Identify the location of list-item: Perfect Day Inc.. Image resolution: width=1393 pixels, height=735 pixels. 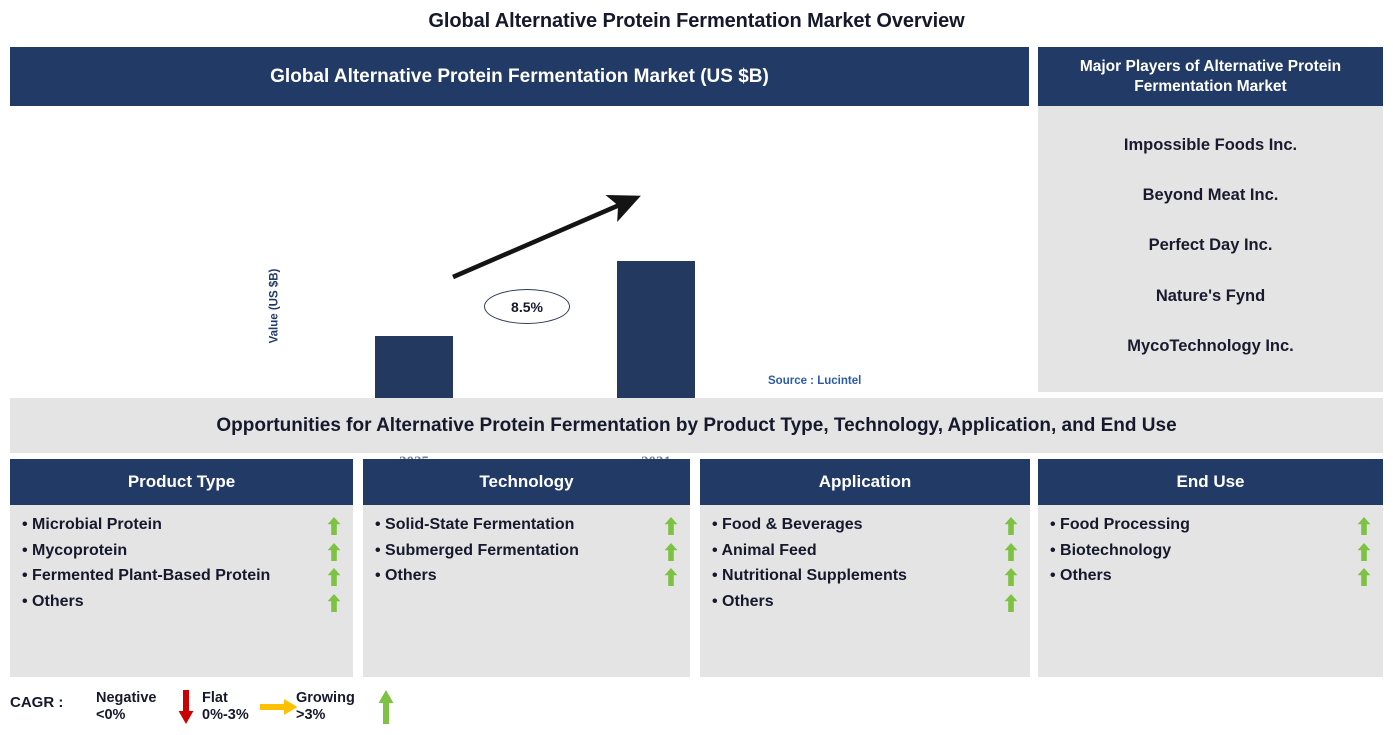
(1210, 245).